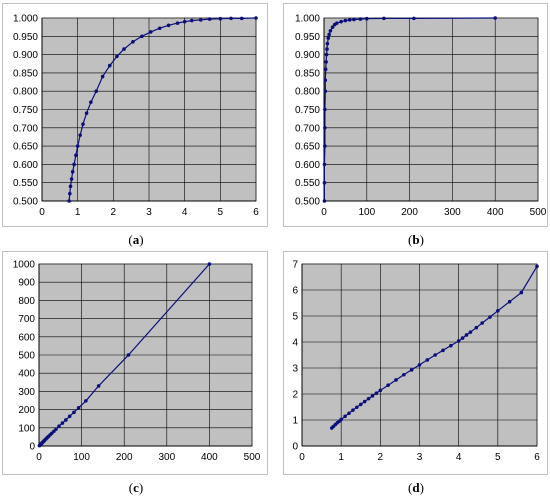  I want to click on caption-a: (a), so click(136, 239).